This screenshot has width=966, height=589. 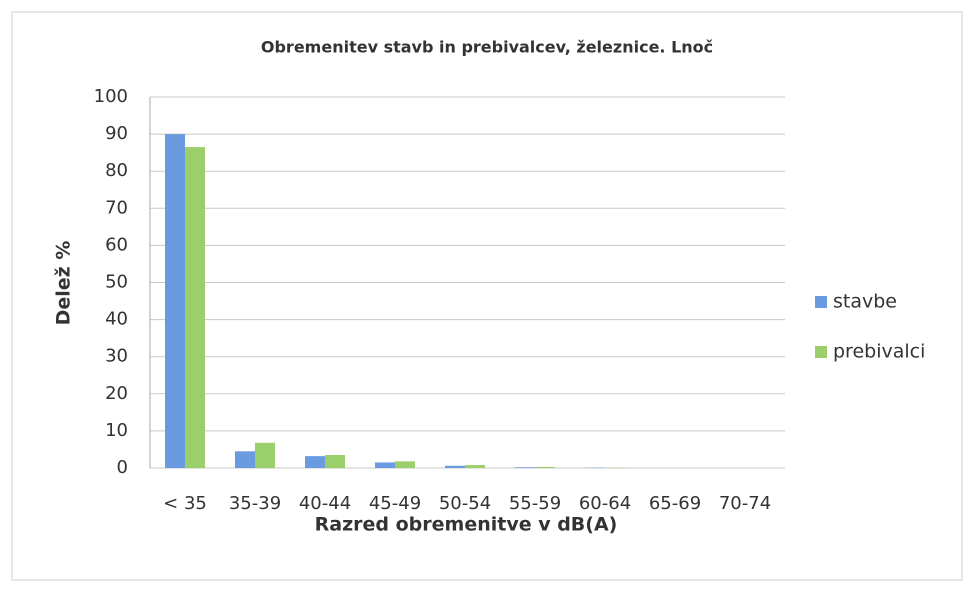 I want to click on x-tick-label: 45-49, so click(x=395, y=503).